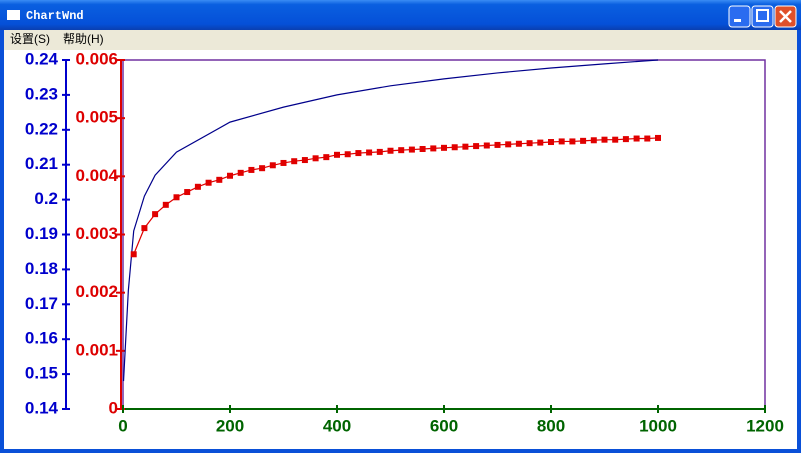 The width and height of the screenshot is (801, 458). What do you see at coordinates (96, 175) in the screenshot?
I see `y2-tick-label: 0.004` at bounding box center [96, 175].